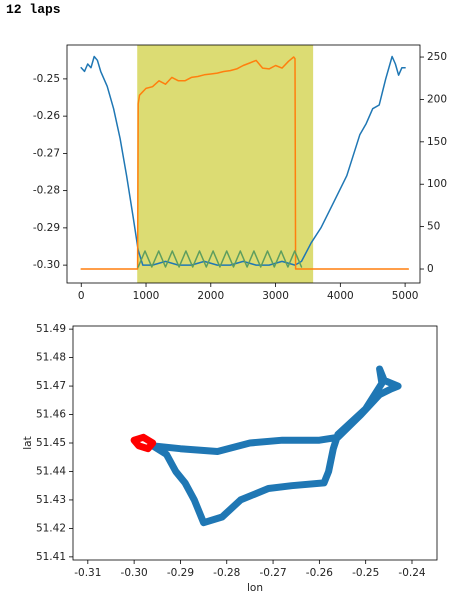 This screenshot has width=474, height=602. Describe the element at coordinates (46, 265) in the screenshot. I see `y-tick-label: -0.30` at that location.